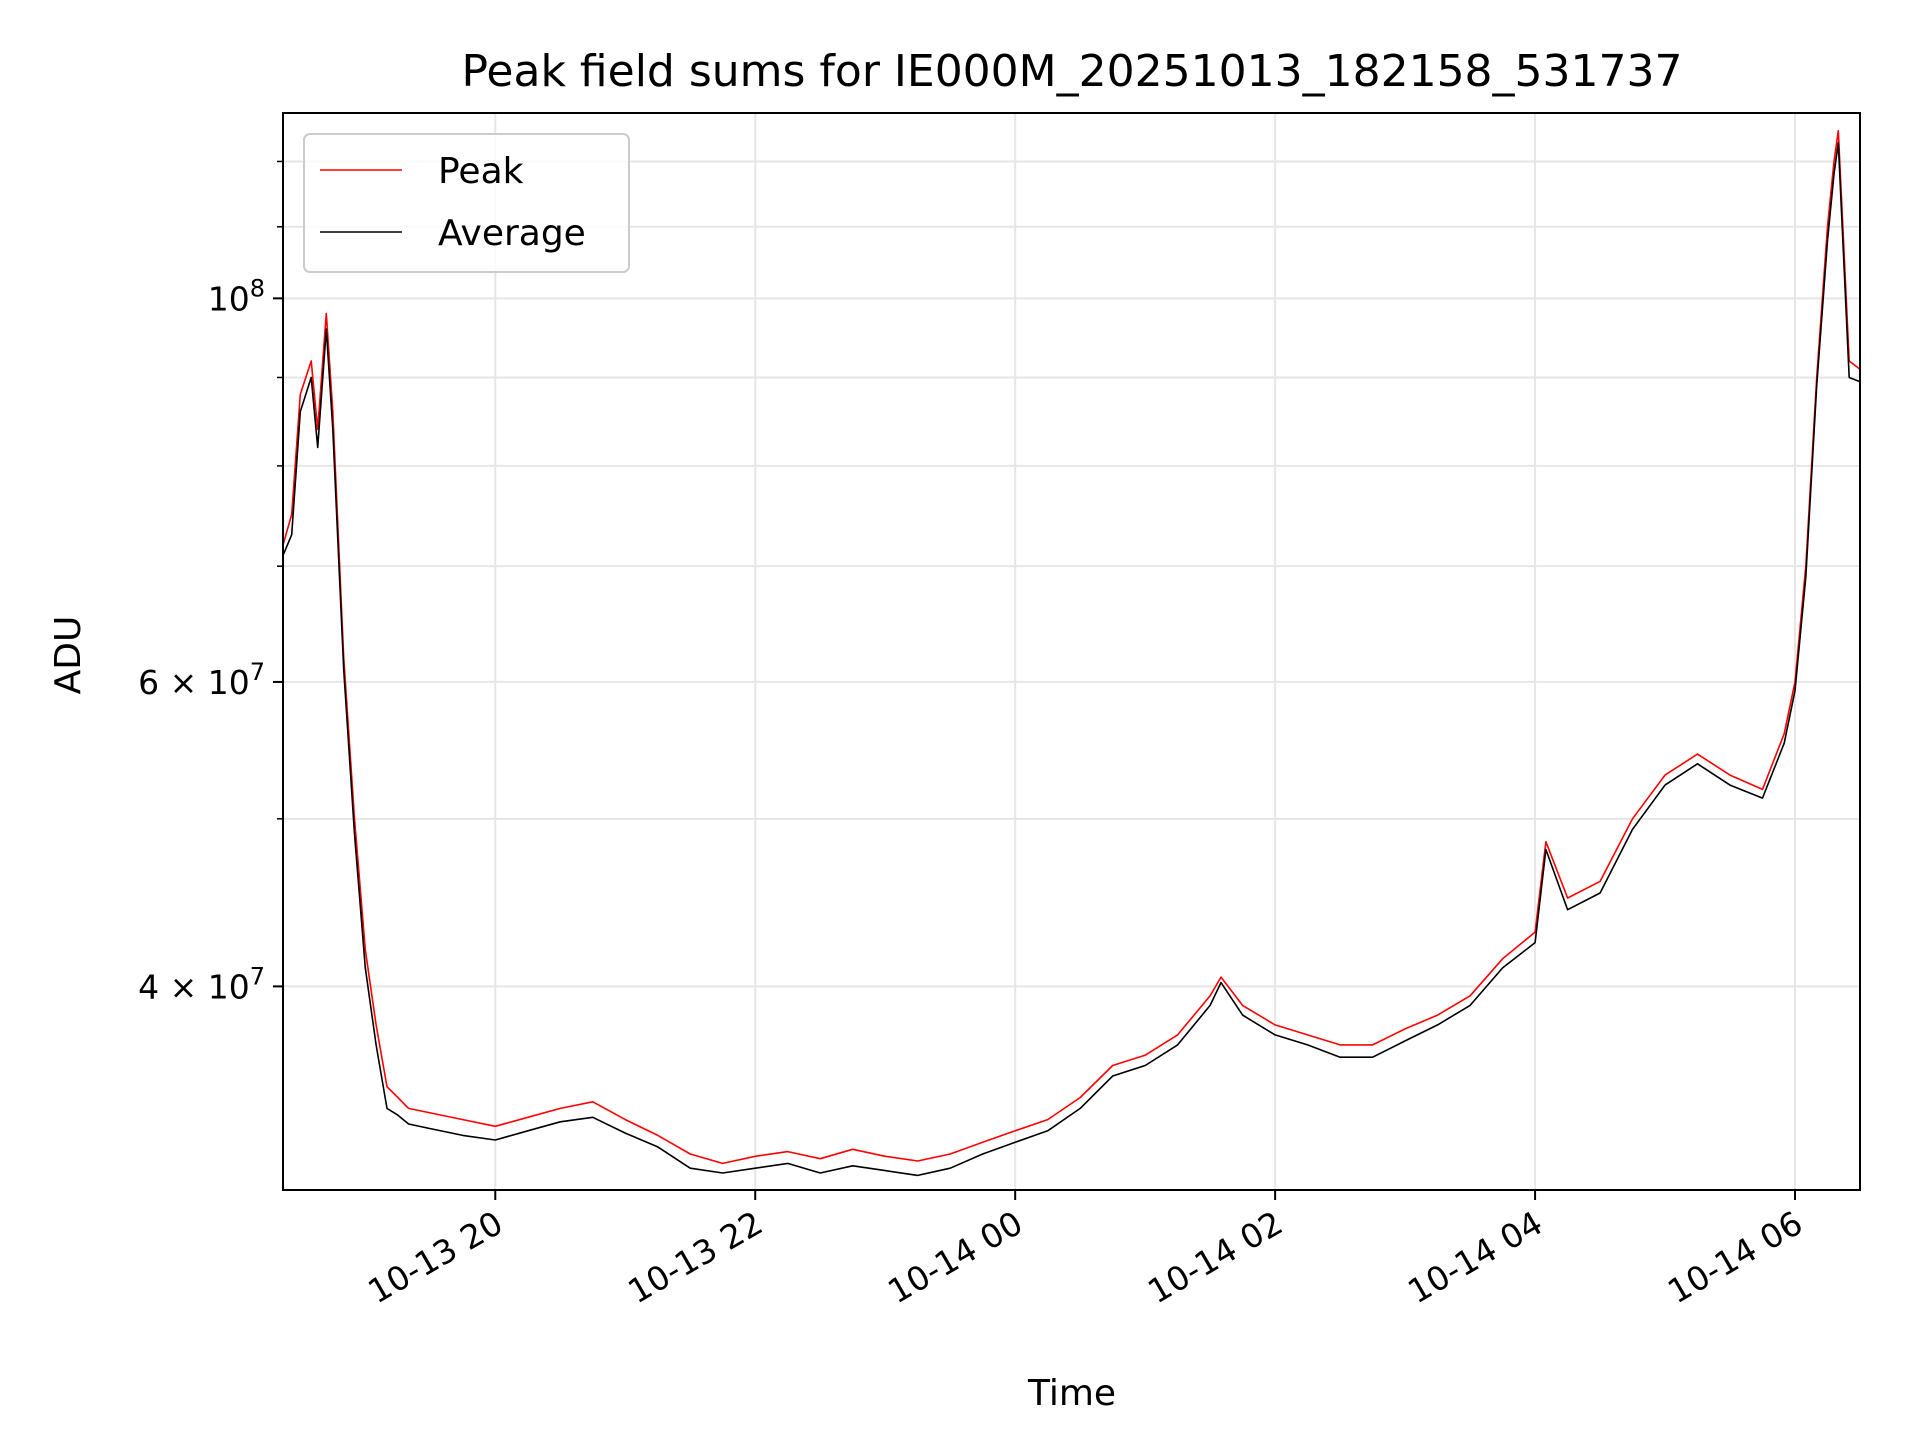 This screenshot has width=1920, height=1440. I want to click on y-tick-label: 6 × 107, so click(201, 680).